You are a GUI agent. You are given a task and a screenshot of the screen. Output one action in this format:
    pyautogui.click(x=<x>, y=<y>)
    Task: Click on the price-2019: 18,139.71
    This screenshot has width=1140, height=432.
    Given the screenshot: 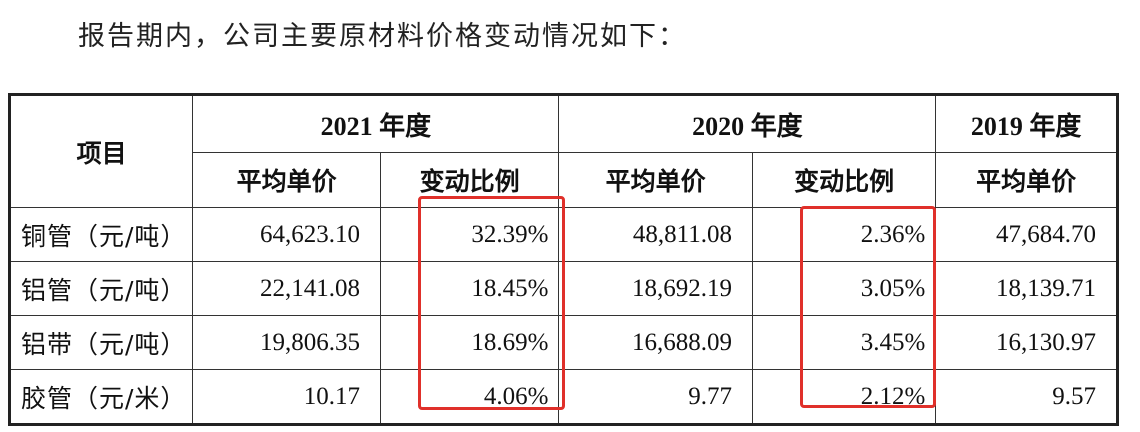 What is the action you would take?
    pyautogui.click(x=1026, y=288)
    